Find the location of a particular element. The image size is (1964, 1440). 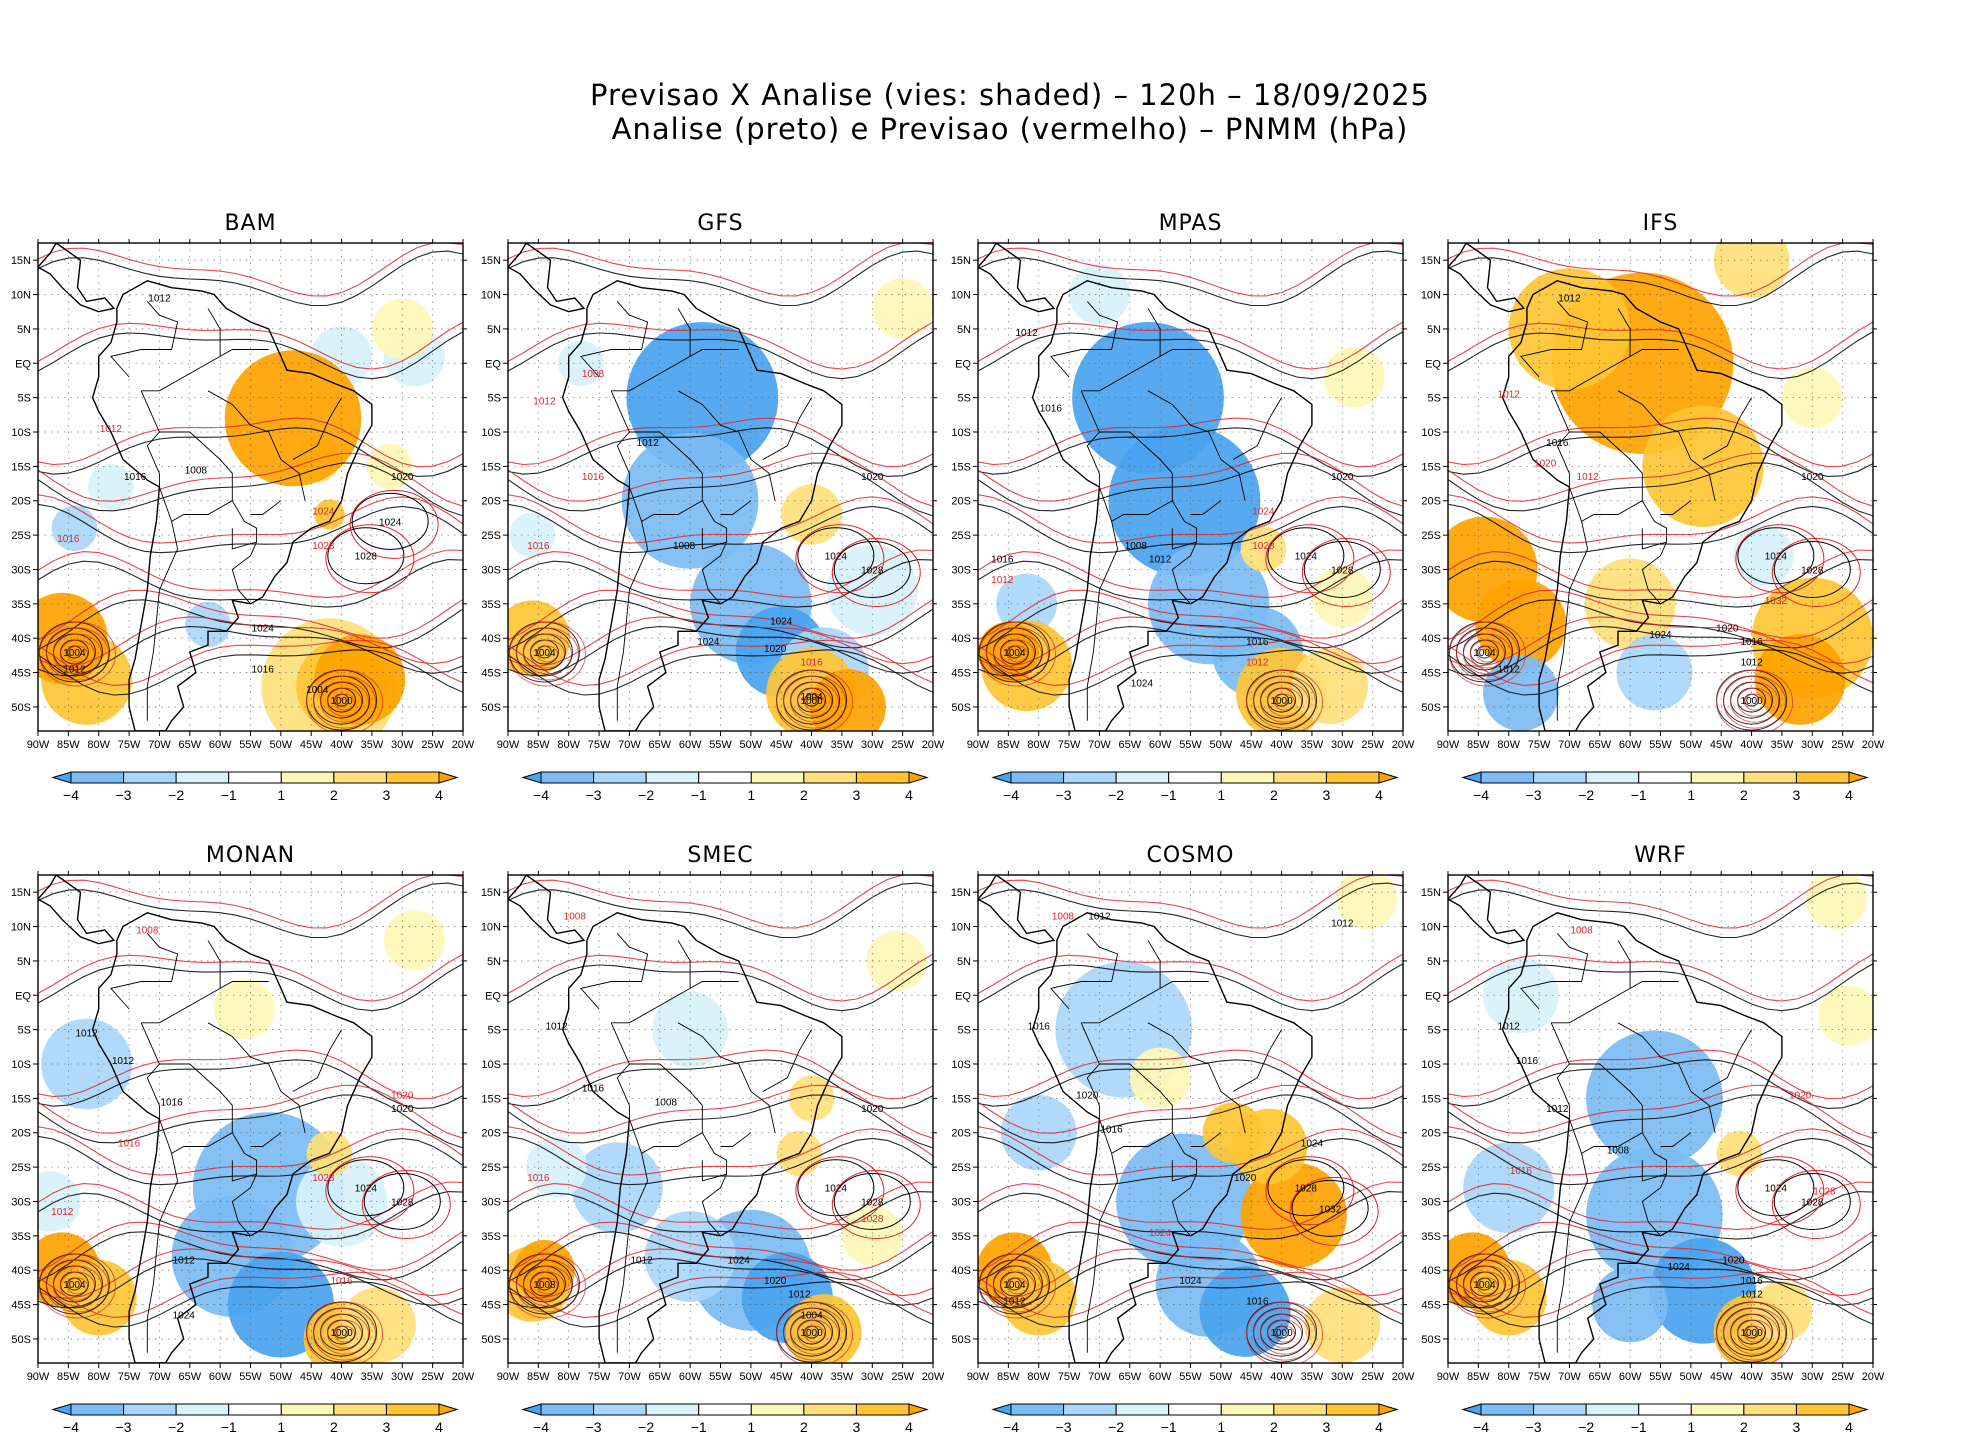

lat-label: 40S is located at coordinates (21, 1271).